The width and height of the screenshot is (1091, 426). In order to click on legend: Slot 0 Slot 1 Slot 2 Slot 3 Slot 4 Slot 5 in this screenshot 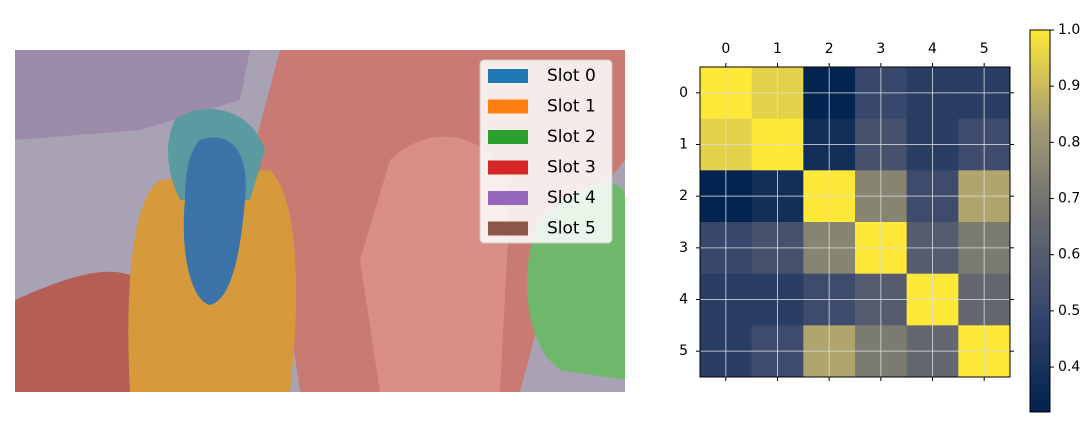, I will do `click(546, 151)`.